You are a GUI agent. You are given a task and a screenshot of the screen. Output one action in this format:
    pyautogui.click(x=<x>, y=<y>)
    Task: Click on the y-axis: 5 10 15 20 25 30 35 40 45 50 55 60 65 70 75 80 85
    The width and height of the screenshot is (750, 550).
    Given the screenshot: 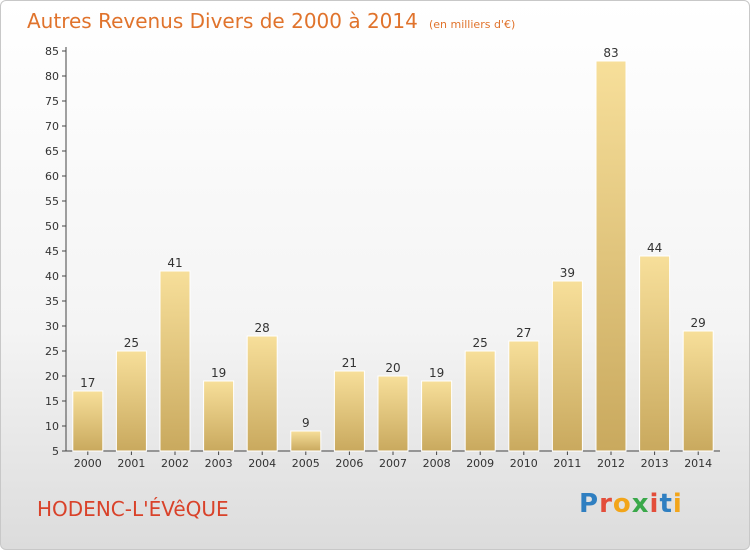 What is the action you would take?
    pyautogui.click(x=56, y=251)
    